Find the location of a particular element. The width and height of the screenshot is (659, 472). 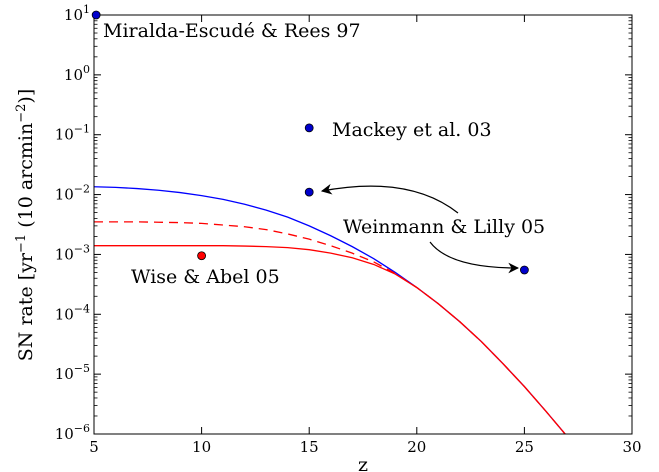

y-tick-exponent: −3 is located at coordinates (82, 248).